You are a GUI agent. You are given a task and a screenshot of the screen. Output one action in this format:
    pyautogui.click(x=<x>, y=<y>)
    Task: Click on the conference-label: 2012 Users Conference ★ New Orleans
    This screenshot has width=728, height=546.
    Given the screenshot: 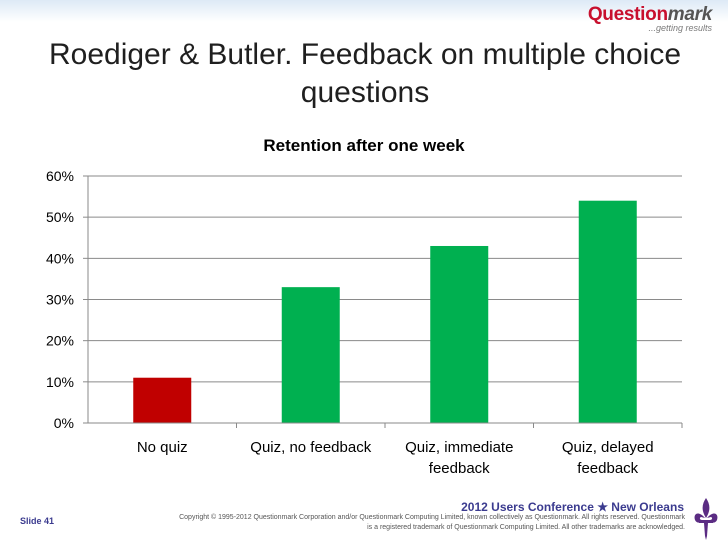 What is the action you would take?
    pyautogui.click(x=572, y=507)
    